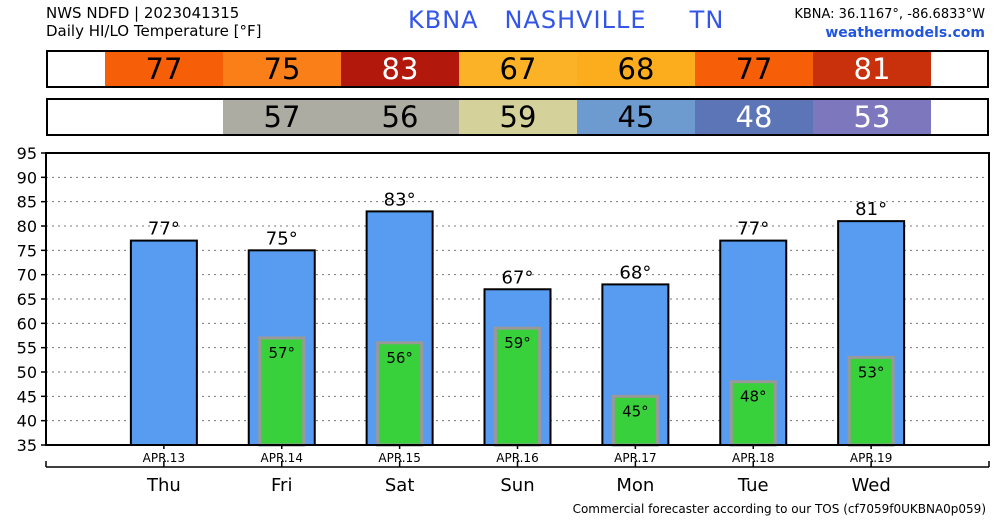 The width and height of the screenshot is (1000, 520). I want to click on high-bar-label-thu: 77°, so click(164, 229).